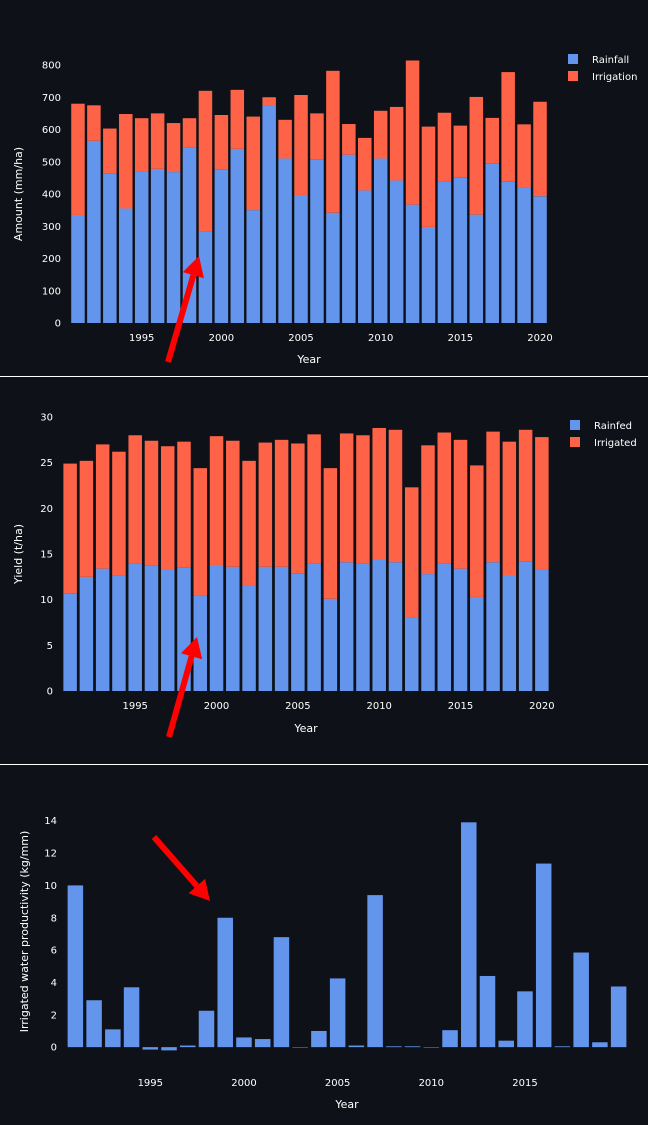 This screenshot has height=1125, width=648. Describe the element at coordinates (487, 1011) in the screenshot. I see `bar-value-2013` at that location.